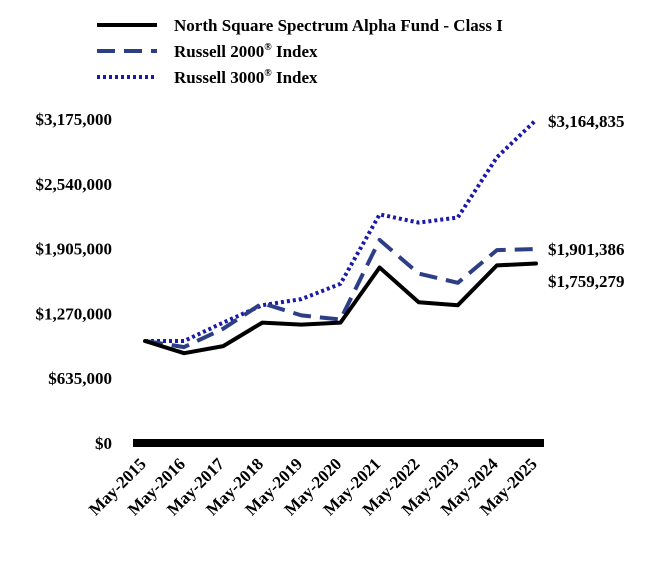  I want to click on x-axis-line, so click(338, 443).